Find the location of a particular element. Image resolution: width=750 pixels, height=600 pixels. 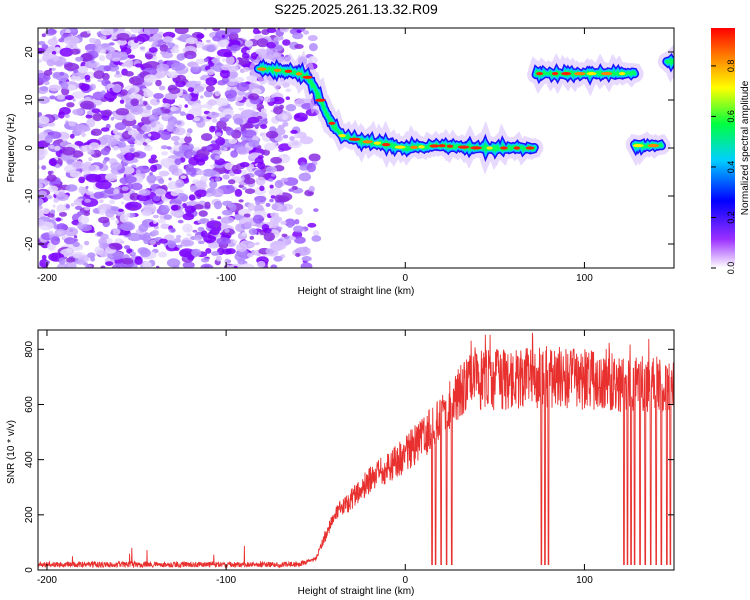

x-tick-label: -200 is located at coordinates (47, 580).